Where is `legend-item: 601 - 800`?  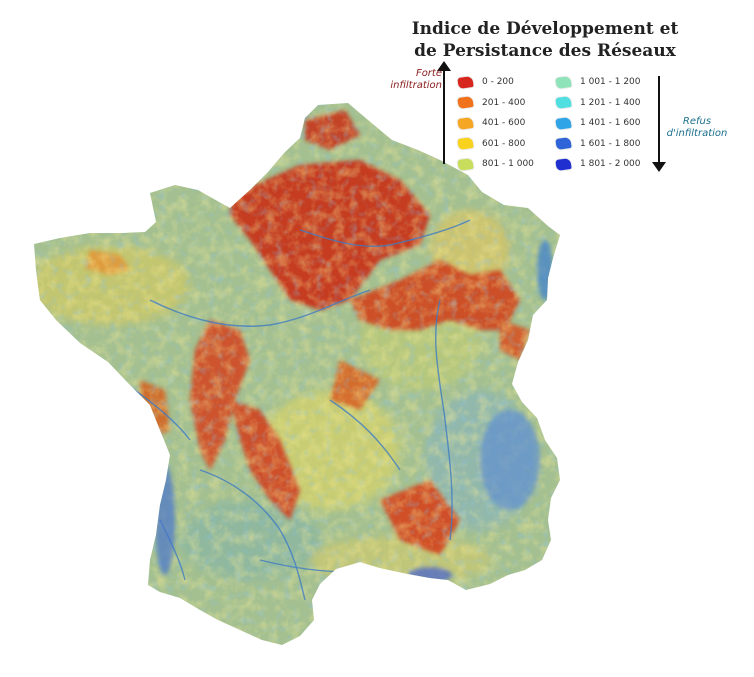
legend-item: 601 - 800 is located at coordinates (495, 144).